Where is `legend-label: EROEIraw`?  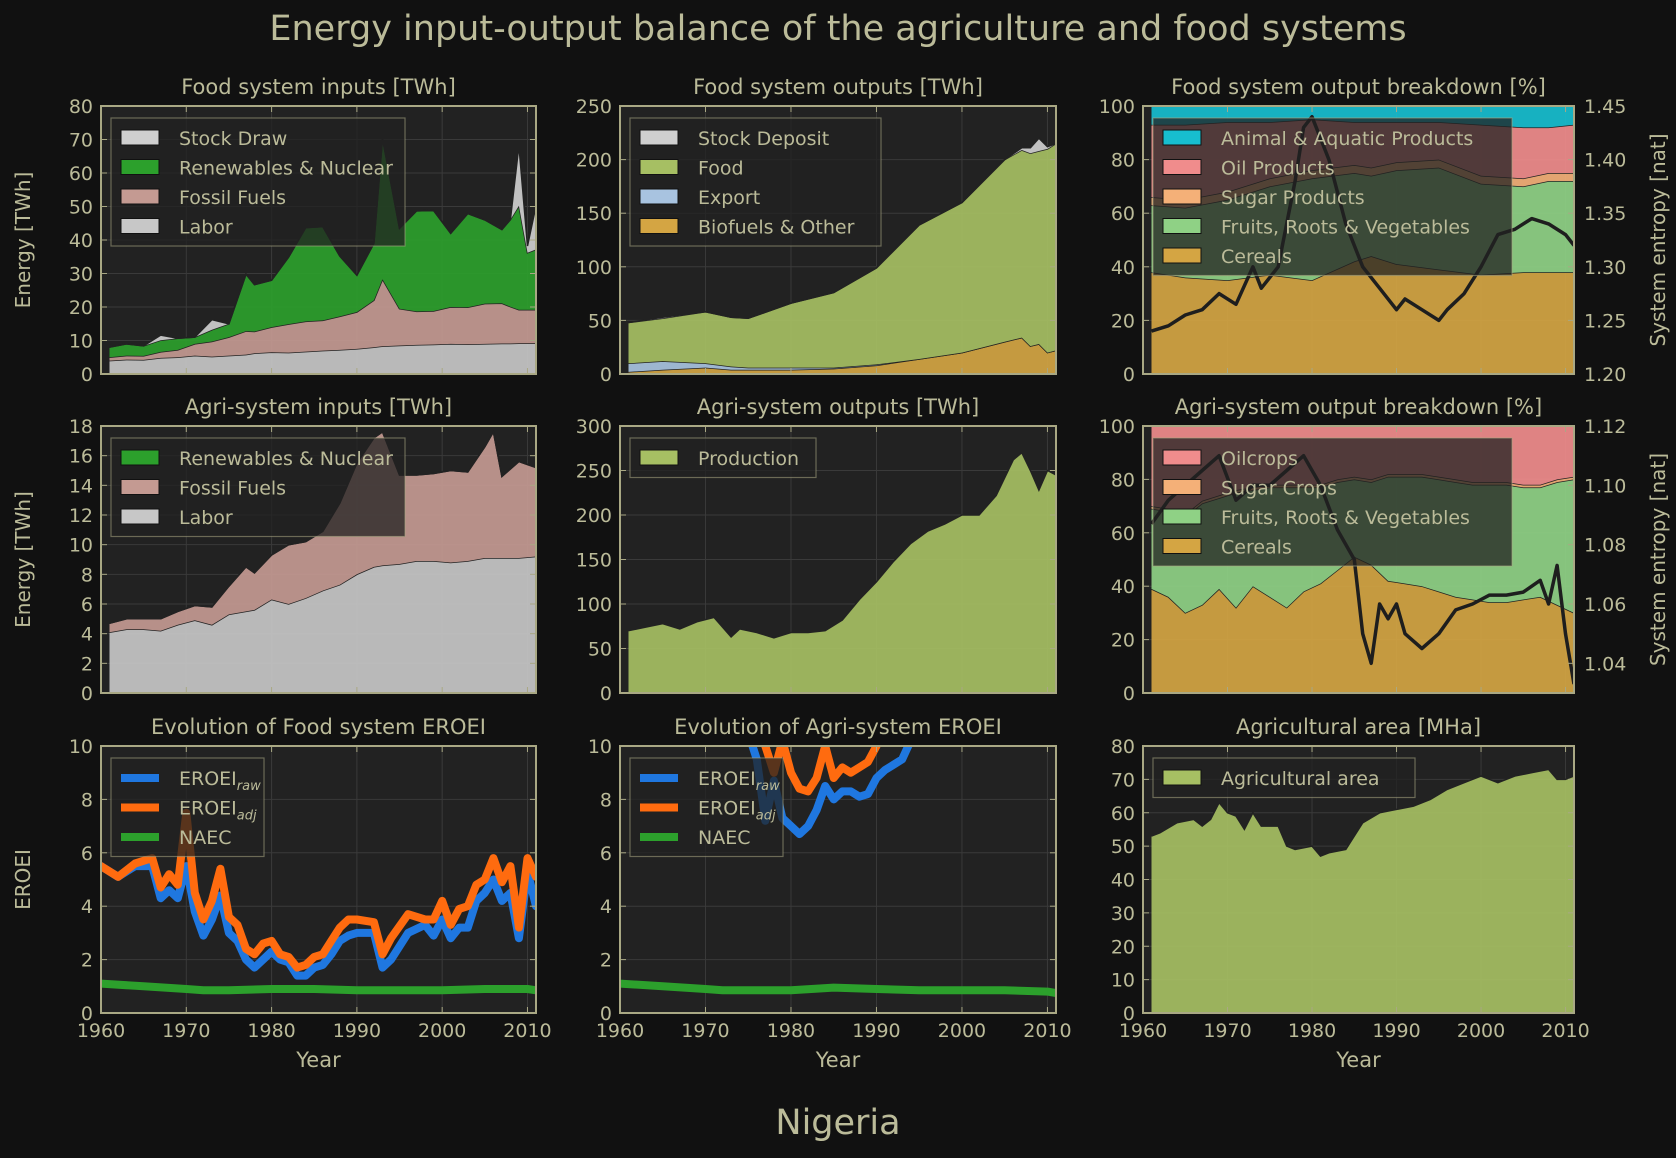
legend-label: EROEIraw is located at coordinates (739, 781).